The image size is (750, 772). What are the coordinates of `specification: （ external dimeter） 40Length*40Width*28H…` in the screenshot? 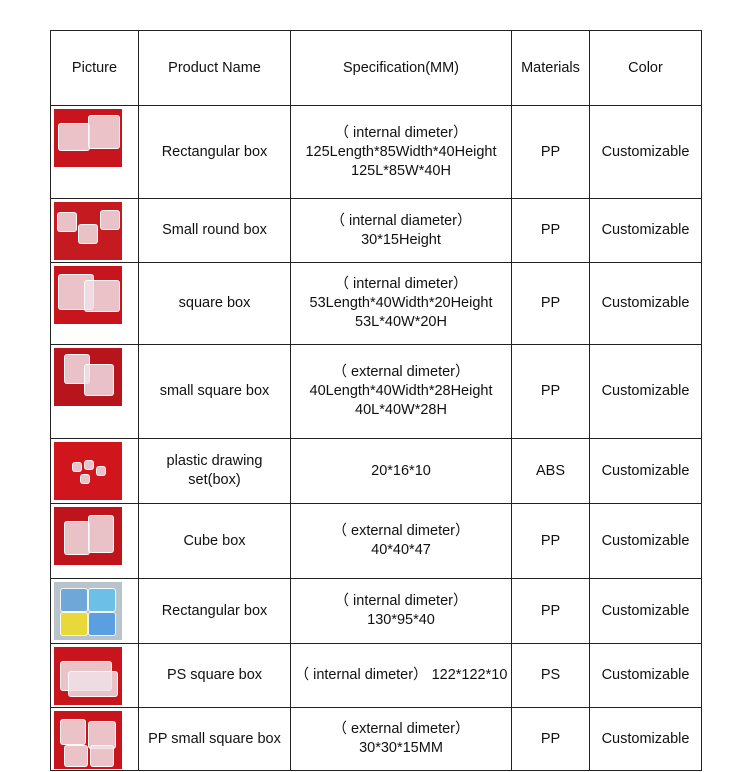 It's located at (401, 391).